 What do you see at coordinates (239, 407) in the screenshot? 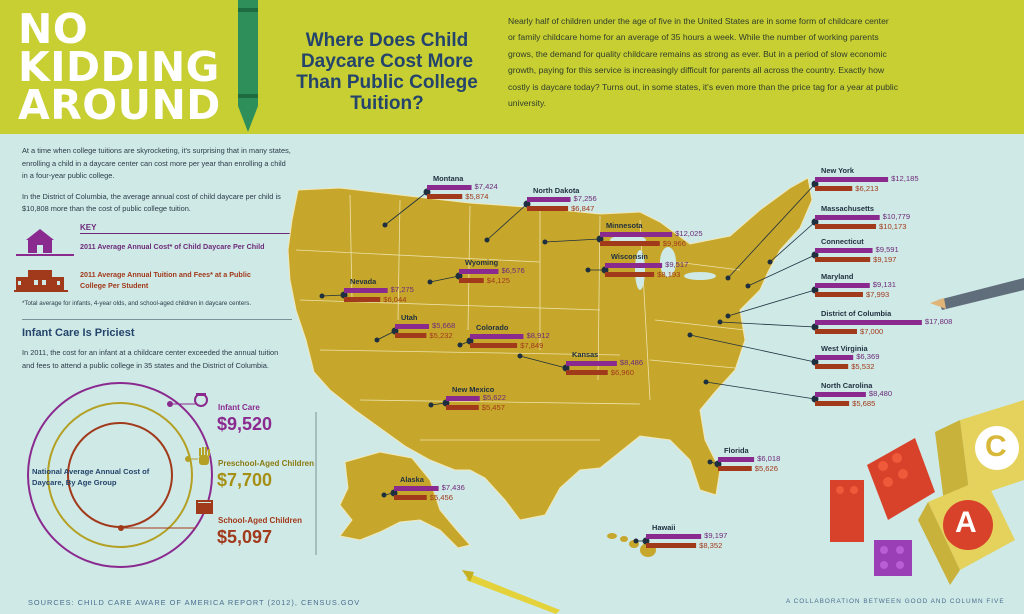
I see `infant-care-label: Infant Care` at bounding box center [239, 407].